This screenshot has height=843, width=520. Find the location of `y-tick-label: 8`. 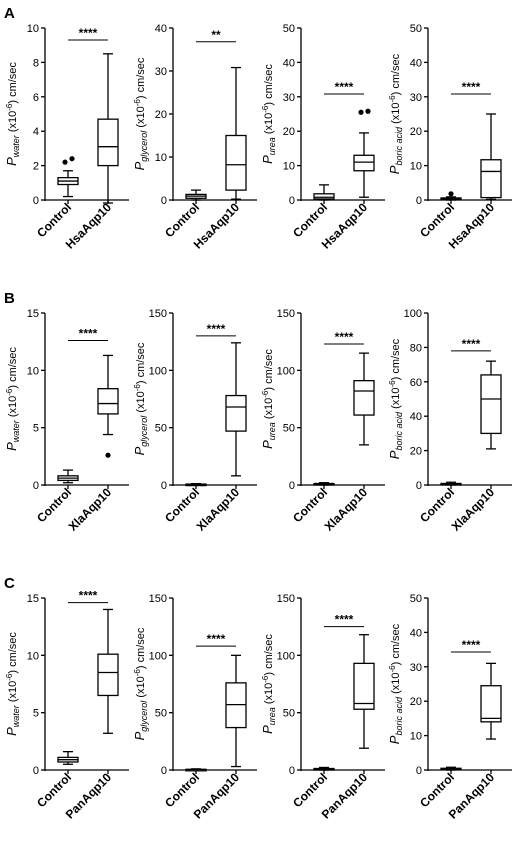

y-tick-label: 8 is located at coordinates (36, 63).